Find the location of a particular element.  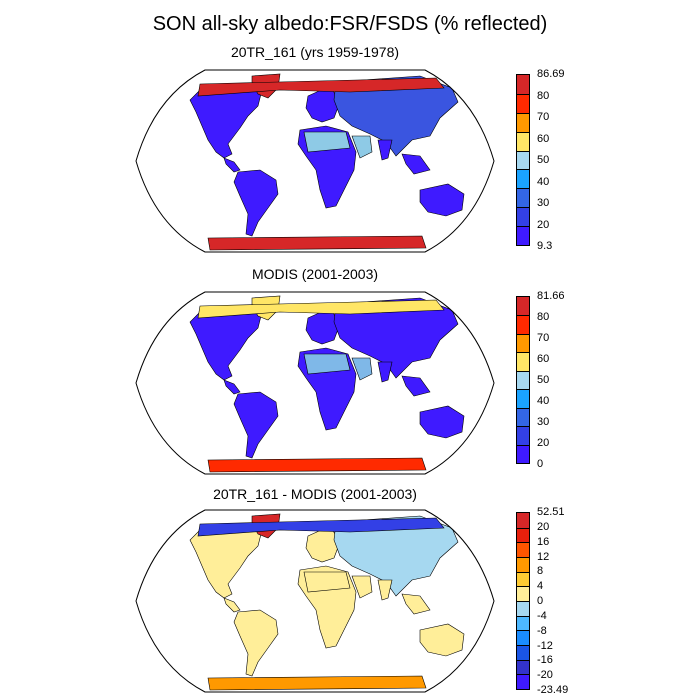

colorbar-tick-label: 70 is located at coordinates (543, 338).